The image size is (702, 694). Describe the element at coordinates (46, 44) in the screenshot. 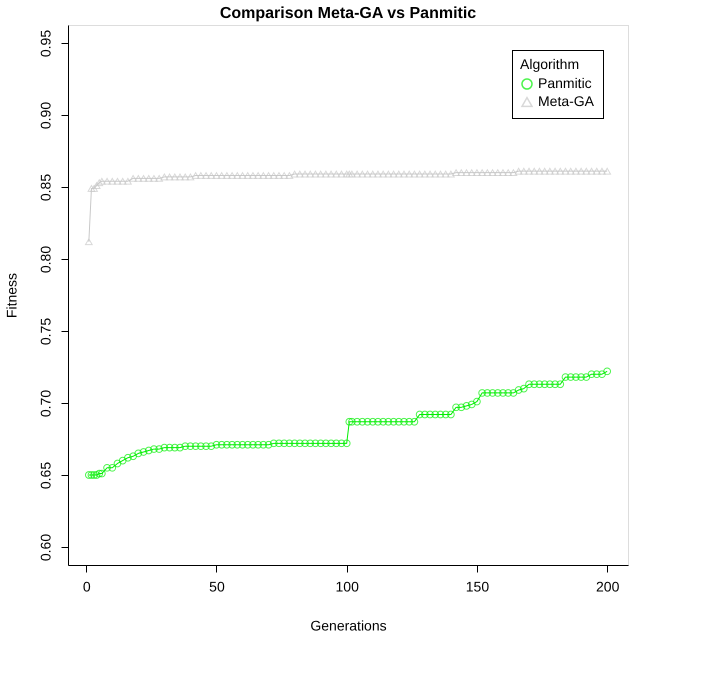

I see `y-tick-label: 0.95` at that location.